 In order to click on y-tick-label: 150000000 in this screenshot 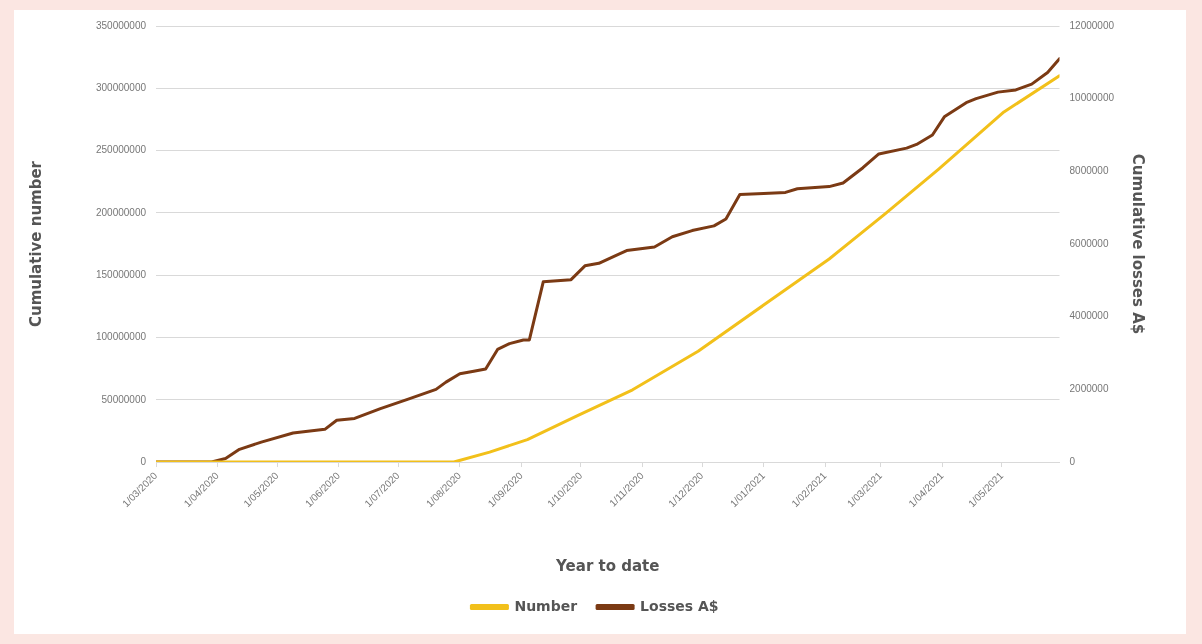, I will do `click(121, 274)`.